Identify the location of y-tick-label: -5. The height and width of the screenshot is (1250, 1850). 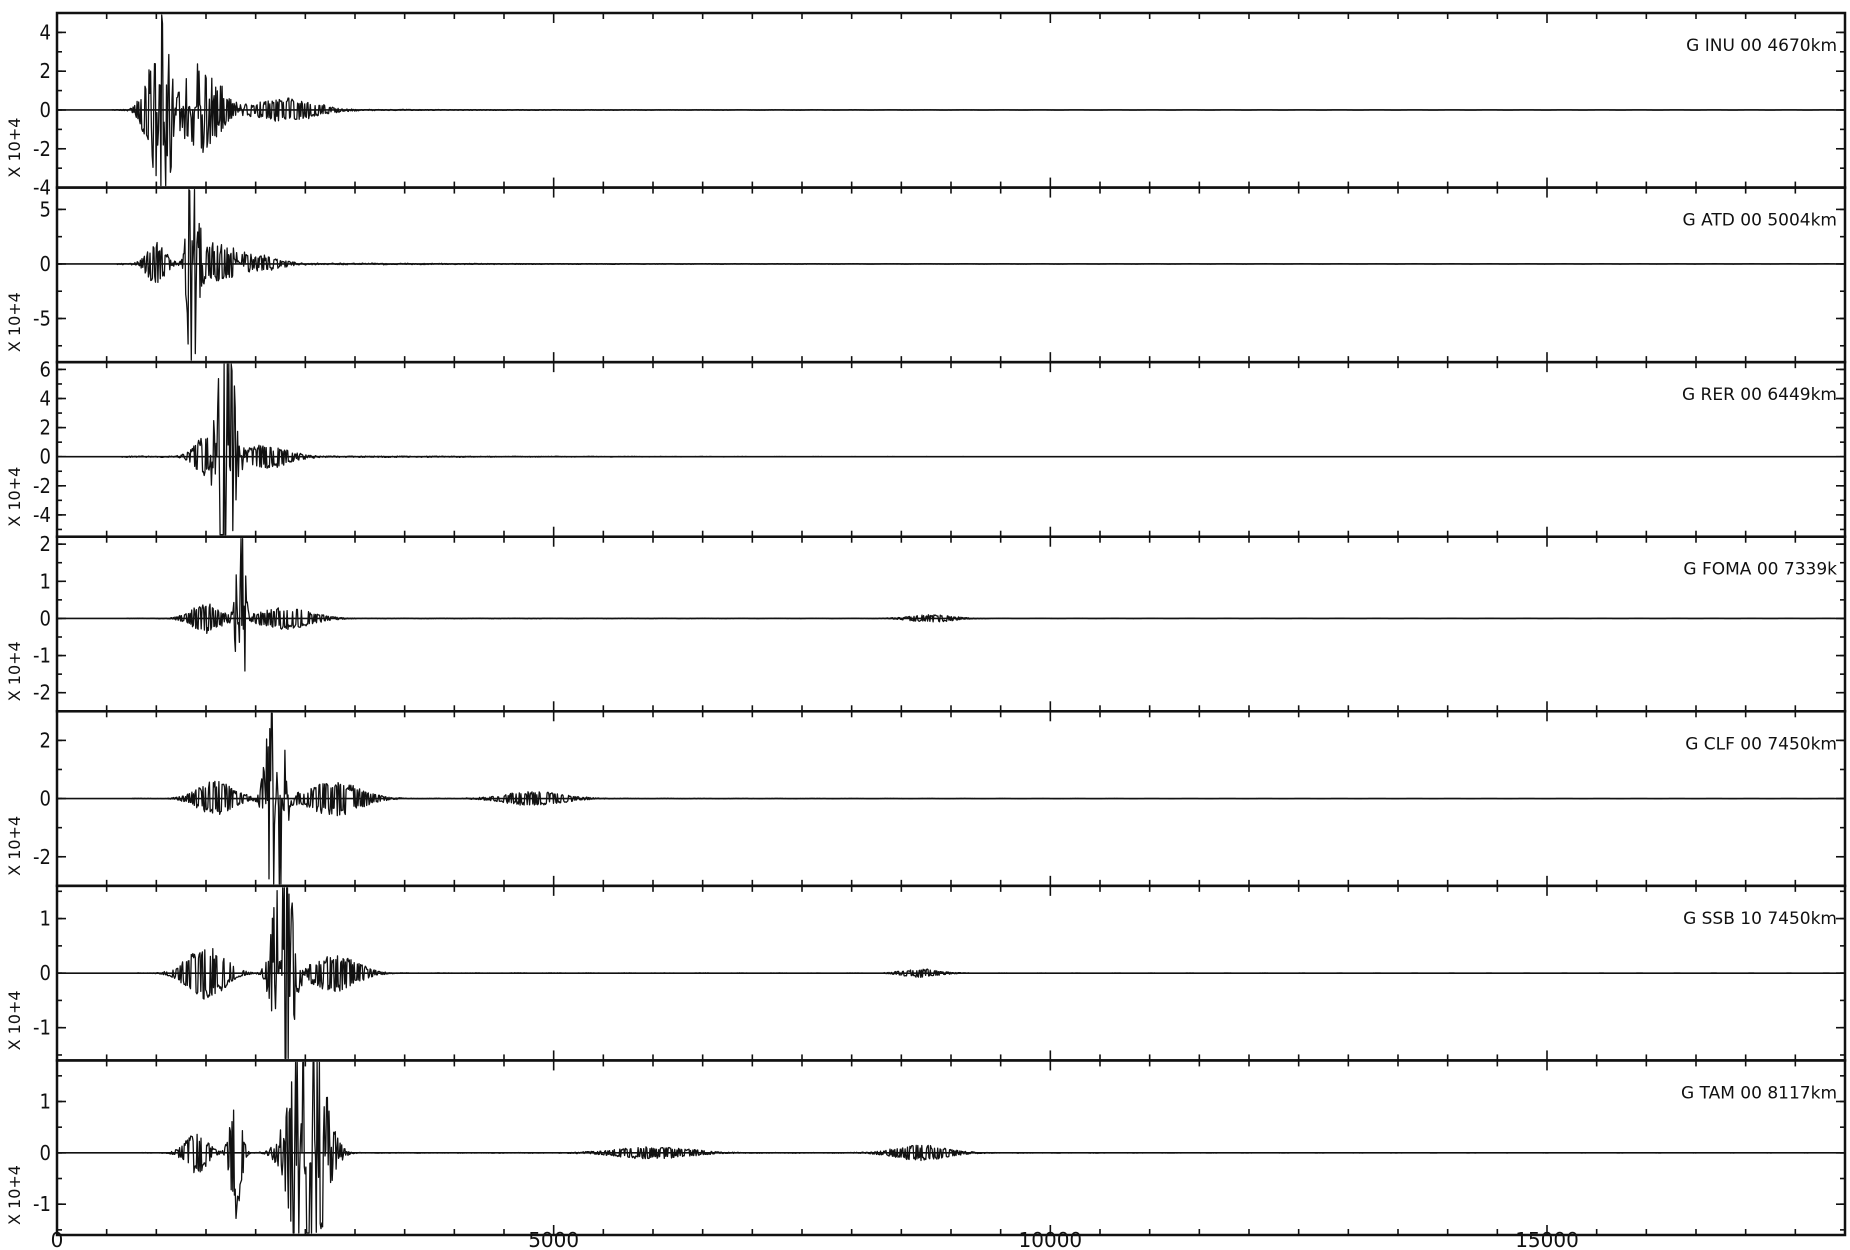
(42, 319).